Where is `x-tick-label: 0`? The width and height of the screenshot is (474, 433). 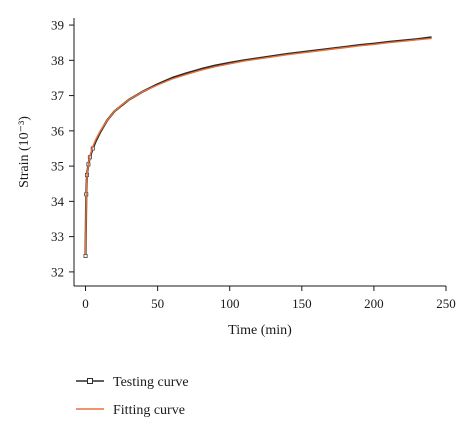 x-tick-label: 0 is located at coordinates (85, 303).